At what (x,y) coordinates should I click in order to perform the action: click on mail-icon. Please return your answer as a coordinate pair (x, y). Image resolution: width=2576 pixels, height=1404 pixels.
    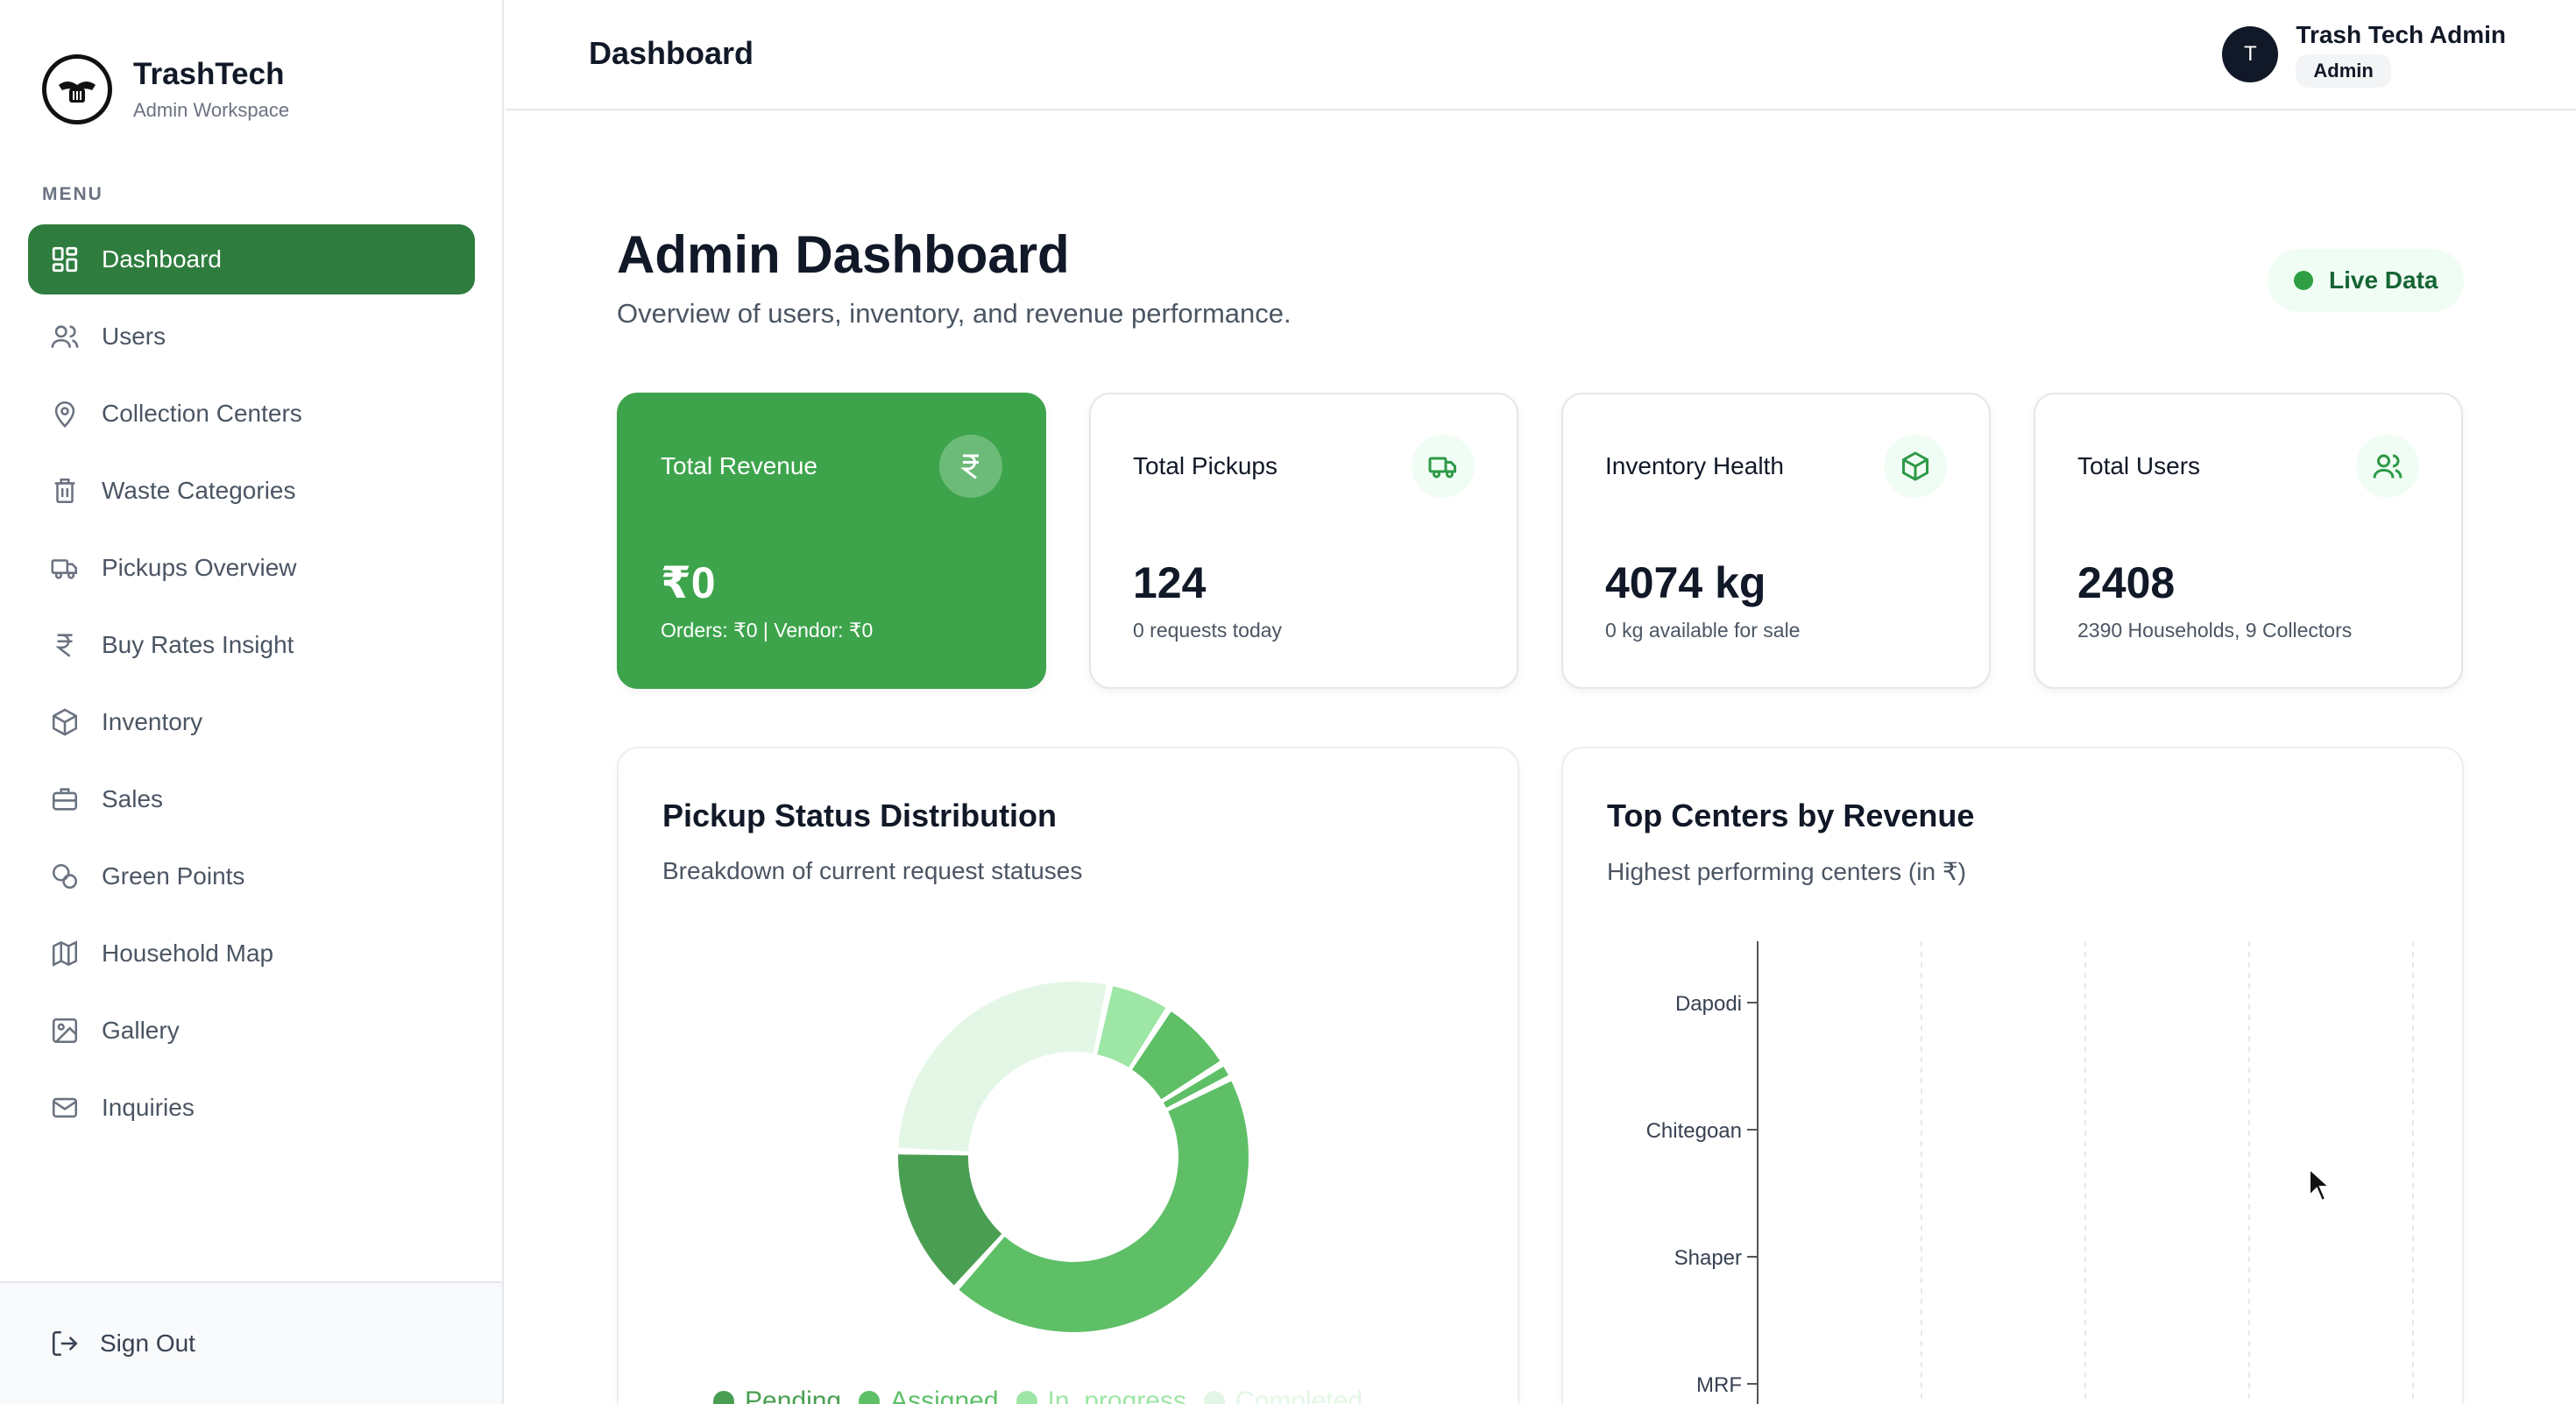
    Looking at the image, I should click on (65, 1108).